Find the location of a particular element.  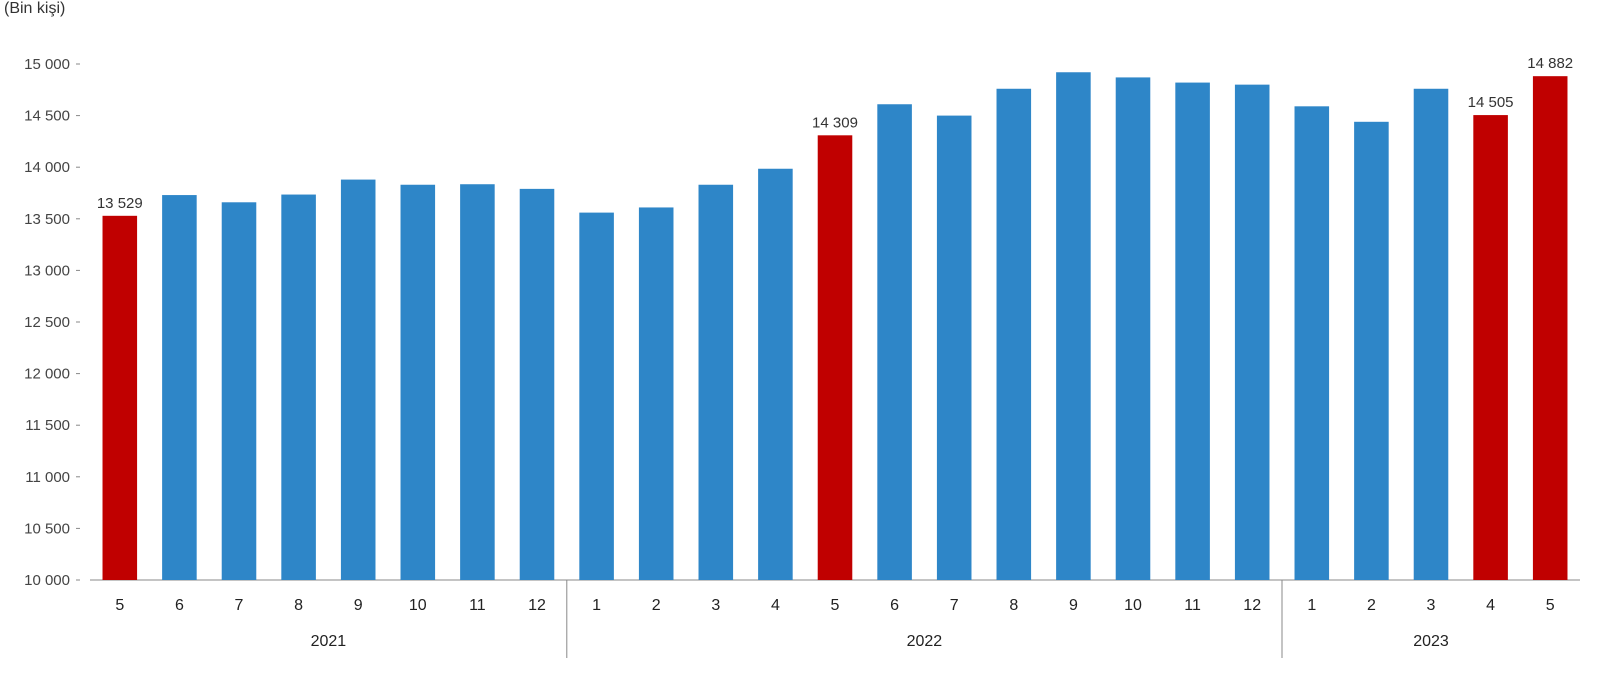

y-tick-label: 14 500 is located at coordinates (47, 116).